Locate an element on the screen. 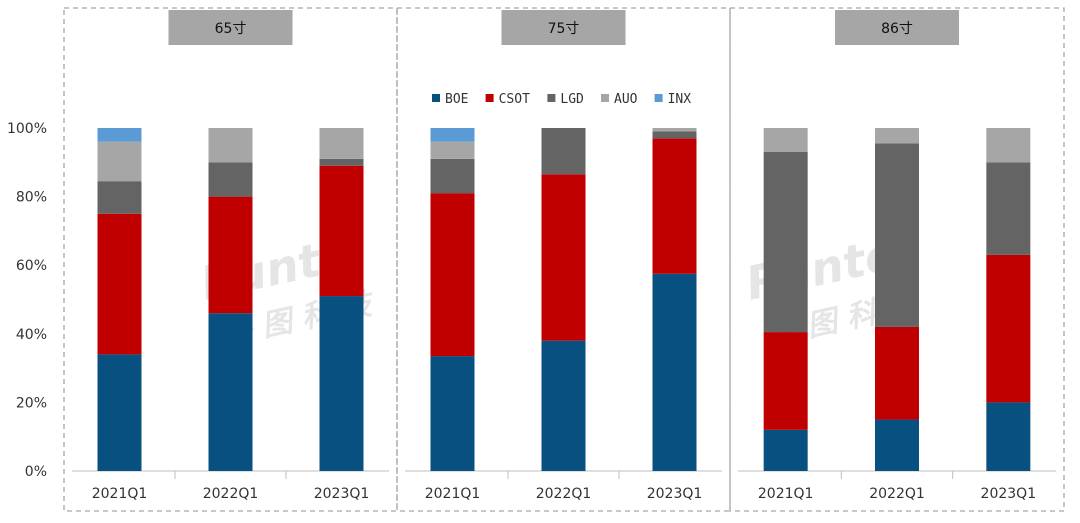  legend-label-inx: INX is located at coordinates (680, 99).